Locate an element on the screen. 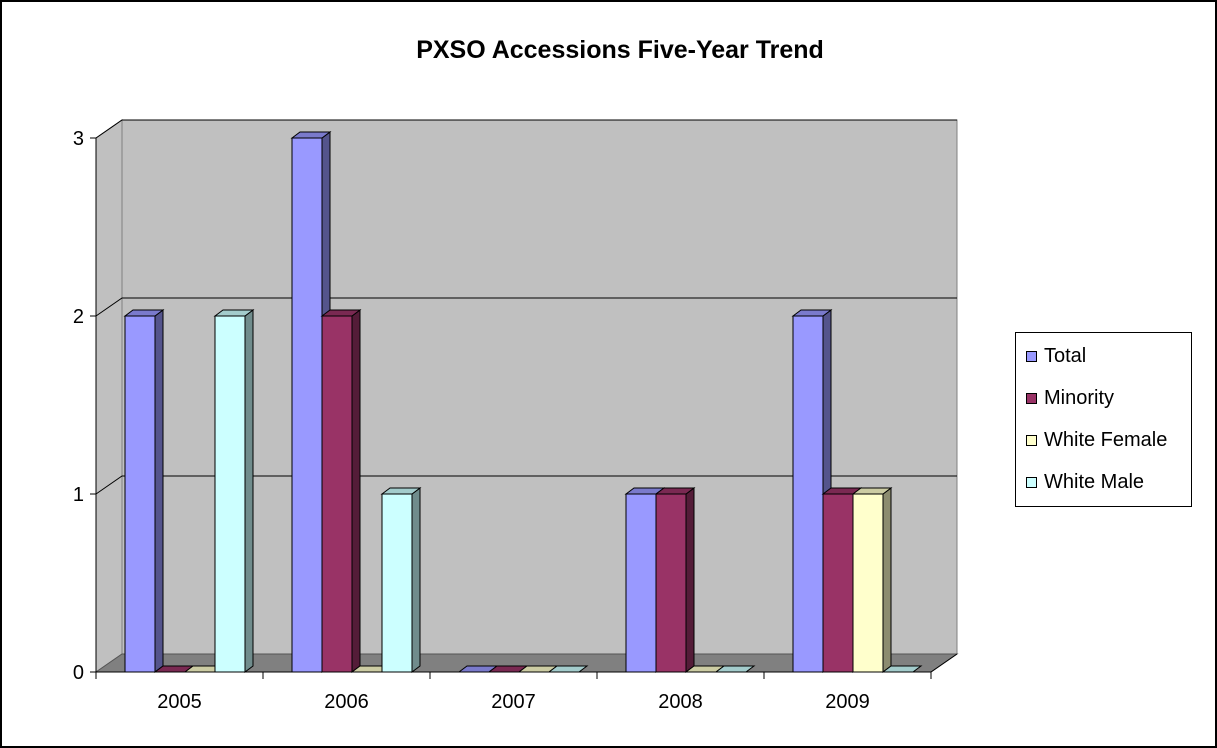 The width and height of the screenshot is (1217, 748). legend-label-total: Total is located at coordinates (1065, 355).